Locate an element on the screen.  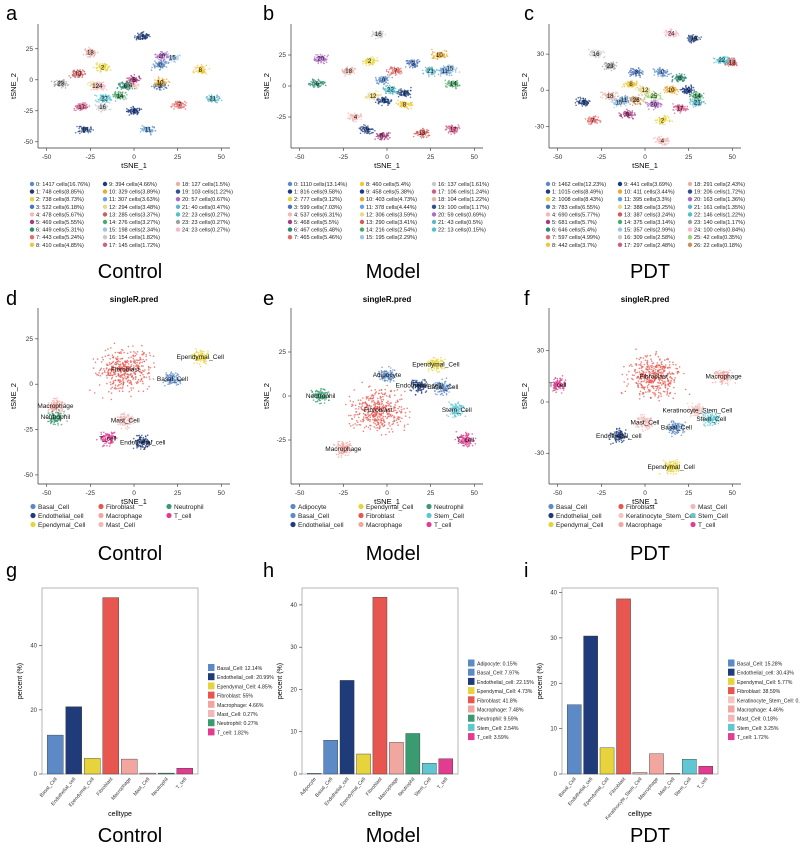
cluster-label: 23 is located at coordinates (60, 85).